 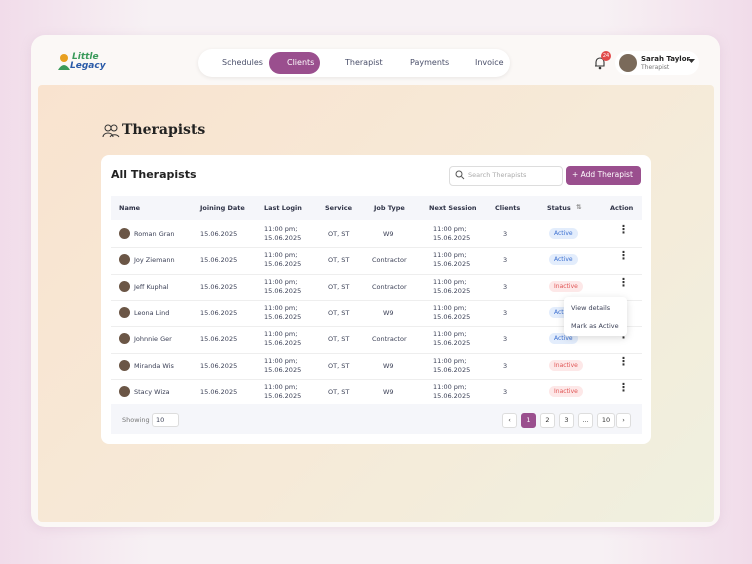 I want to click on add-button, so click(x=603, y=175).